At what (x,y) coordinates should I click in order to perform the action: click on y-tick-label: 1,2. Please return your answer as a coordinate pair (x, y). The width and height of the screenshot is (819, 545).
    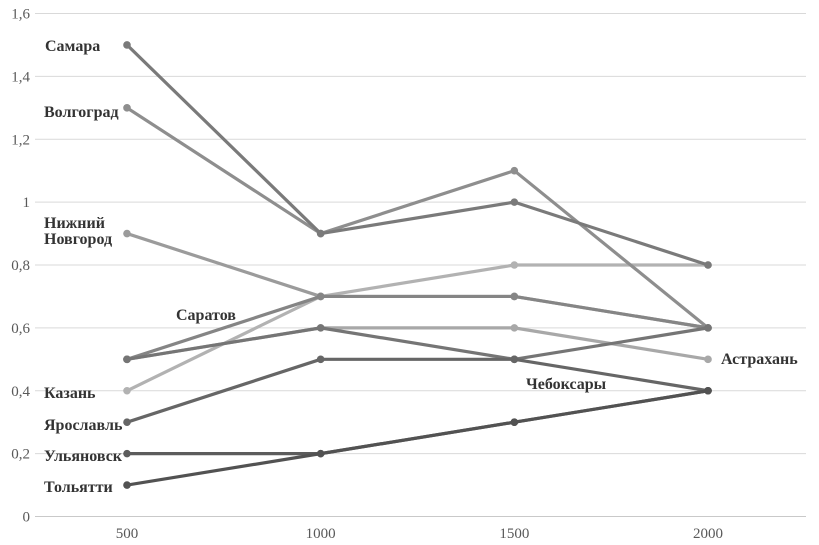
    Looking at the image, I should click on (20, 140).